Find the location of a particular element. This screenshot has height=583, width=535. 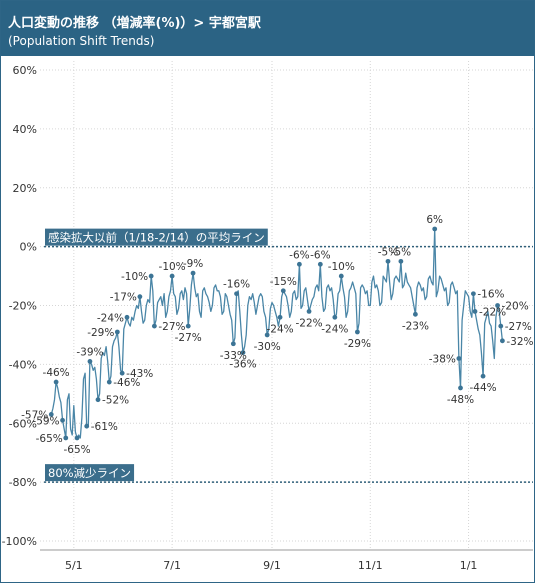

y-tick-label: 0% is located at coordinates (28, 247).